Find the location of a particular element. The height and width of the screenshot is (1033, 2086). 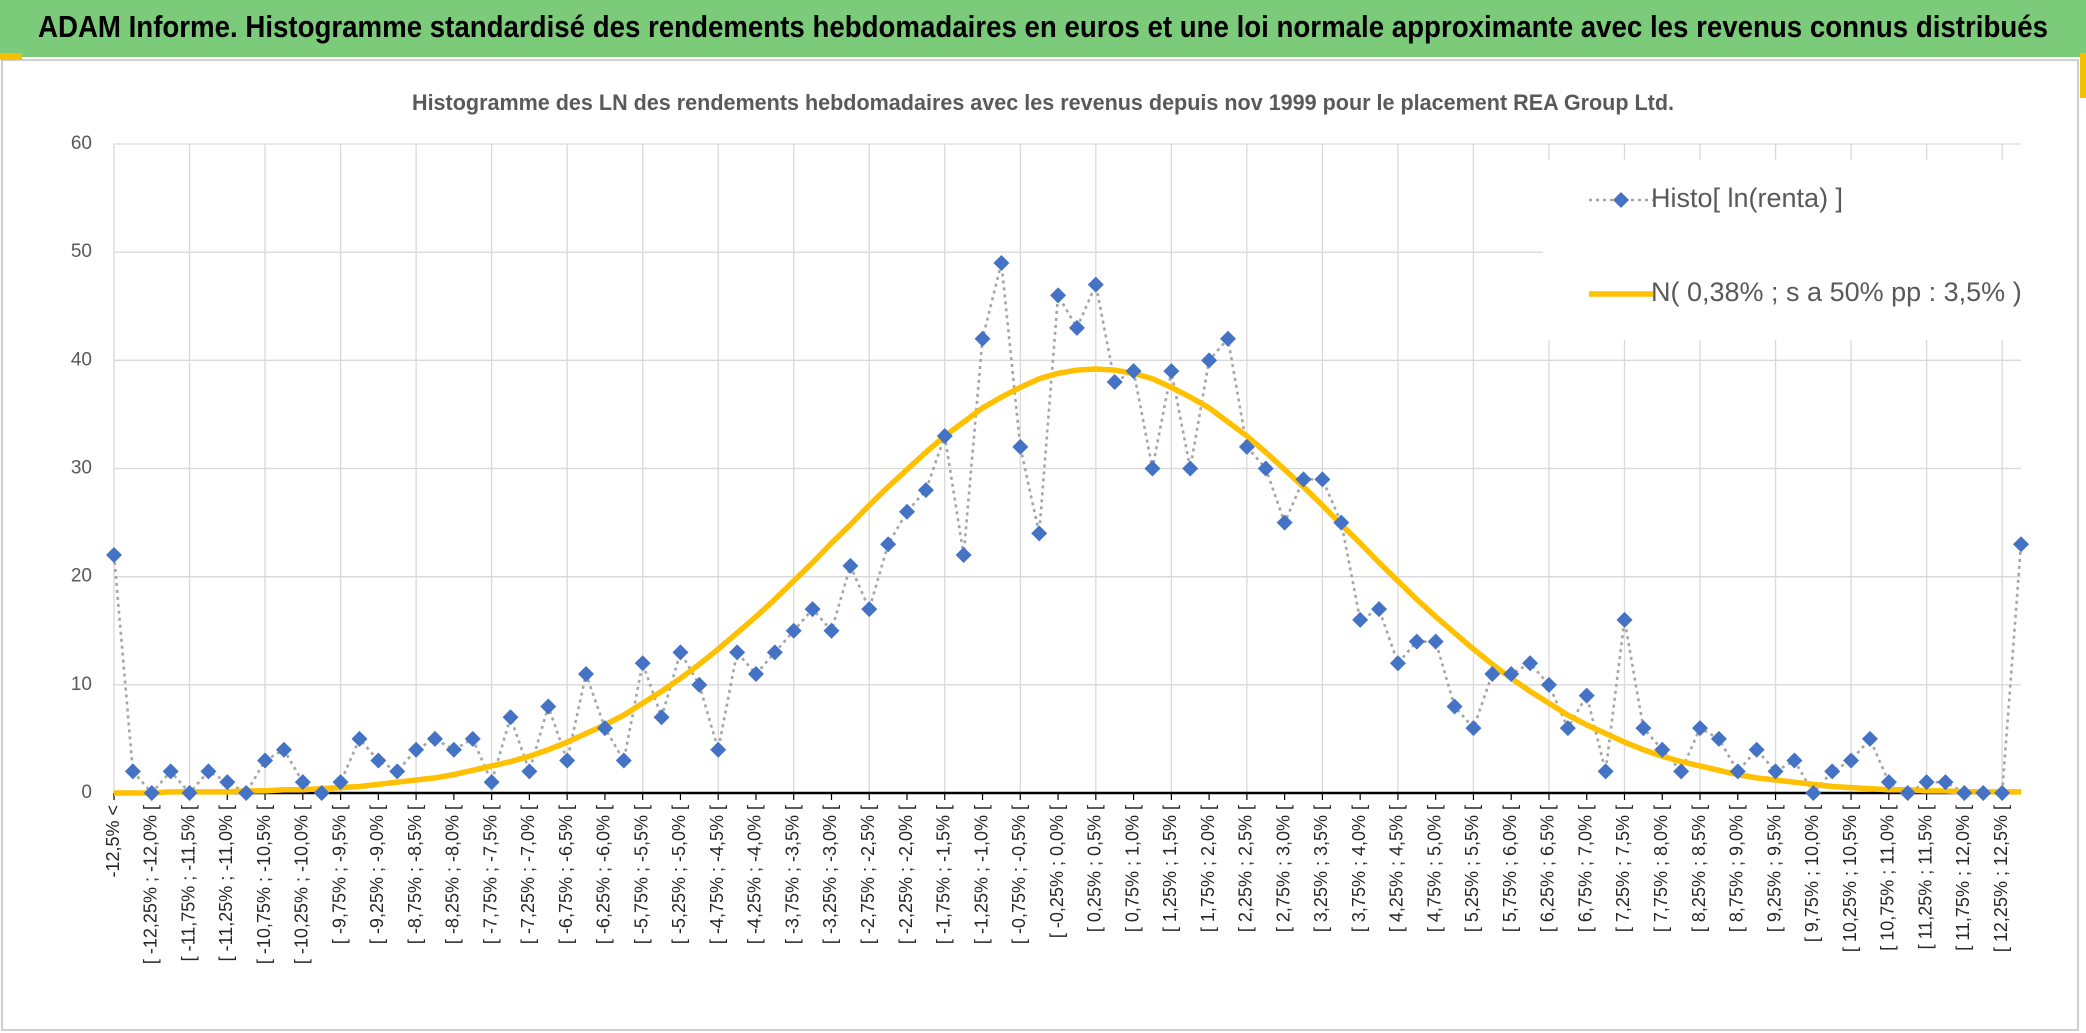

x-tick-label: [ -4,75% ; -4,5% [ is located at coordinates (717, 874).